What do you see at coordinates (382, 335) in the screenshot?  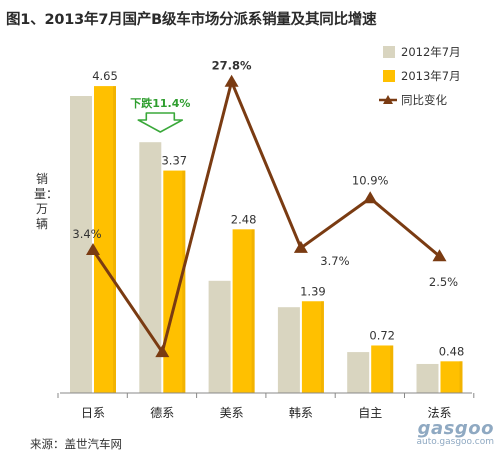 I see `bar-value-label-4: 0.72` at bounding box center [382, 335].